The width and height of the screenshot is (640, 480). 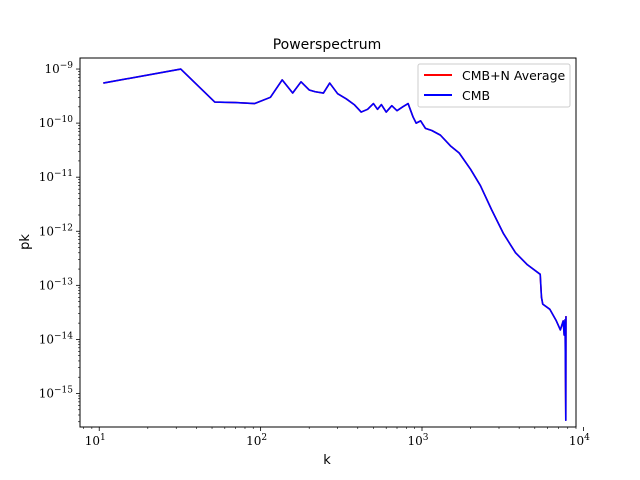 I want to click on legend: CMB+N Average CMB, so click(x=494, y=85).